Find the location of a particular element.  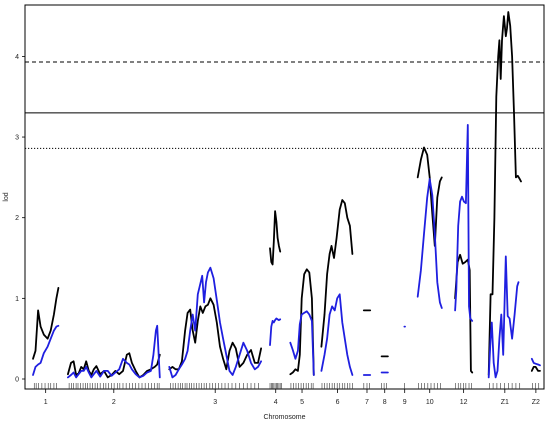

chromosome-label: 3 is located at coordinates (215, 402).